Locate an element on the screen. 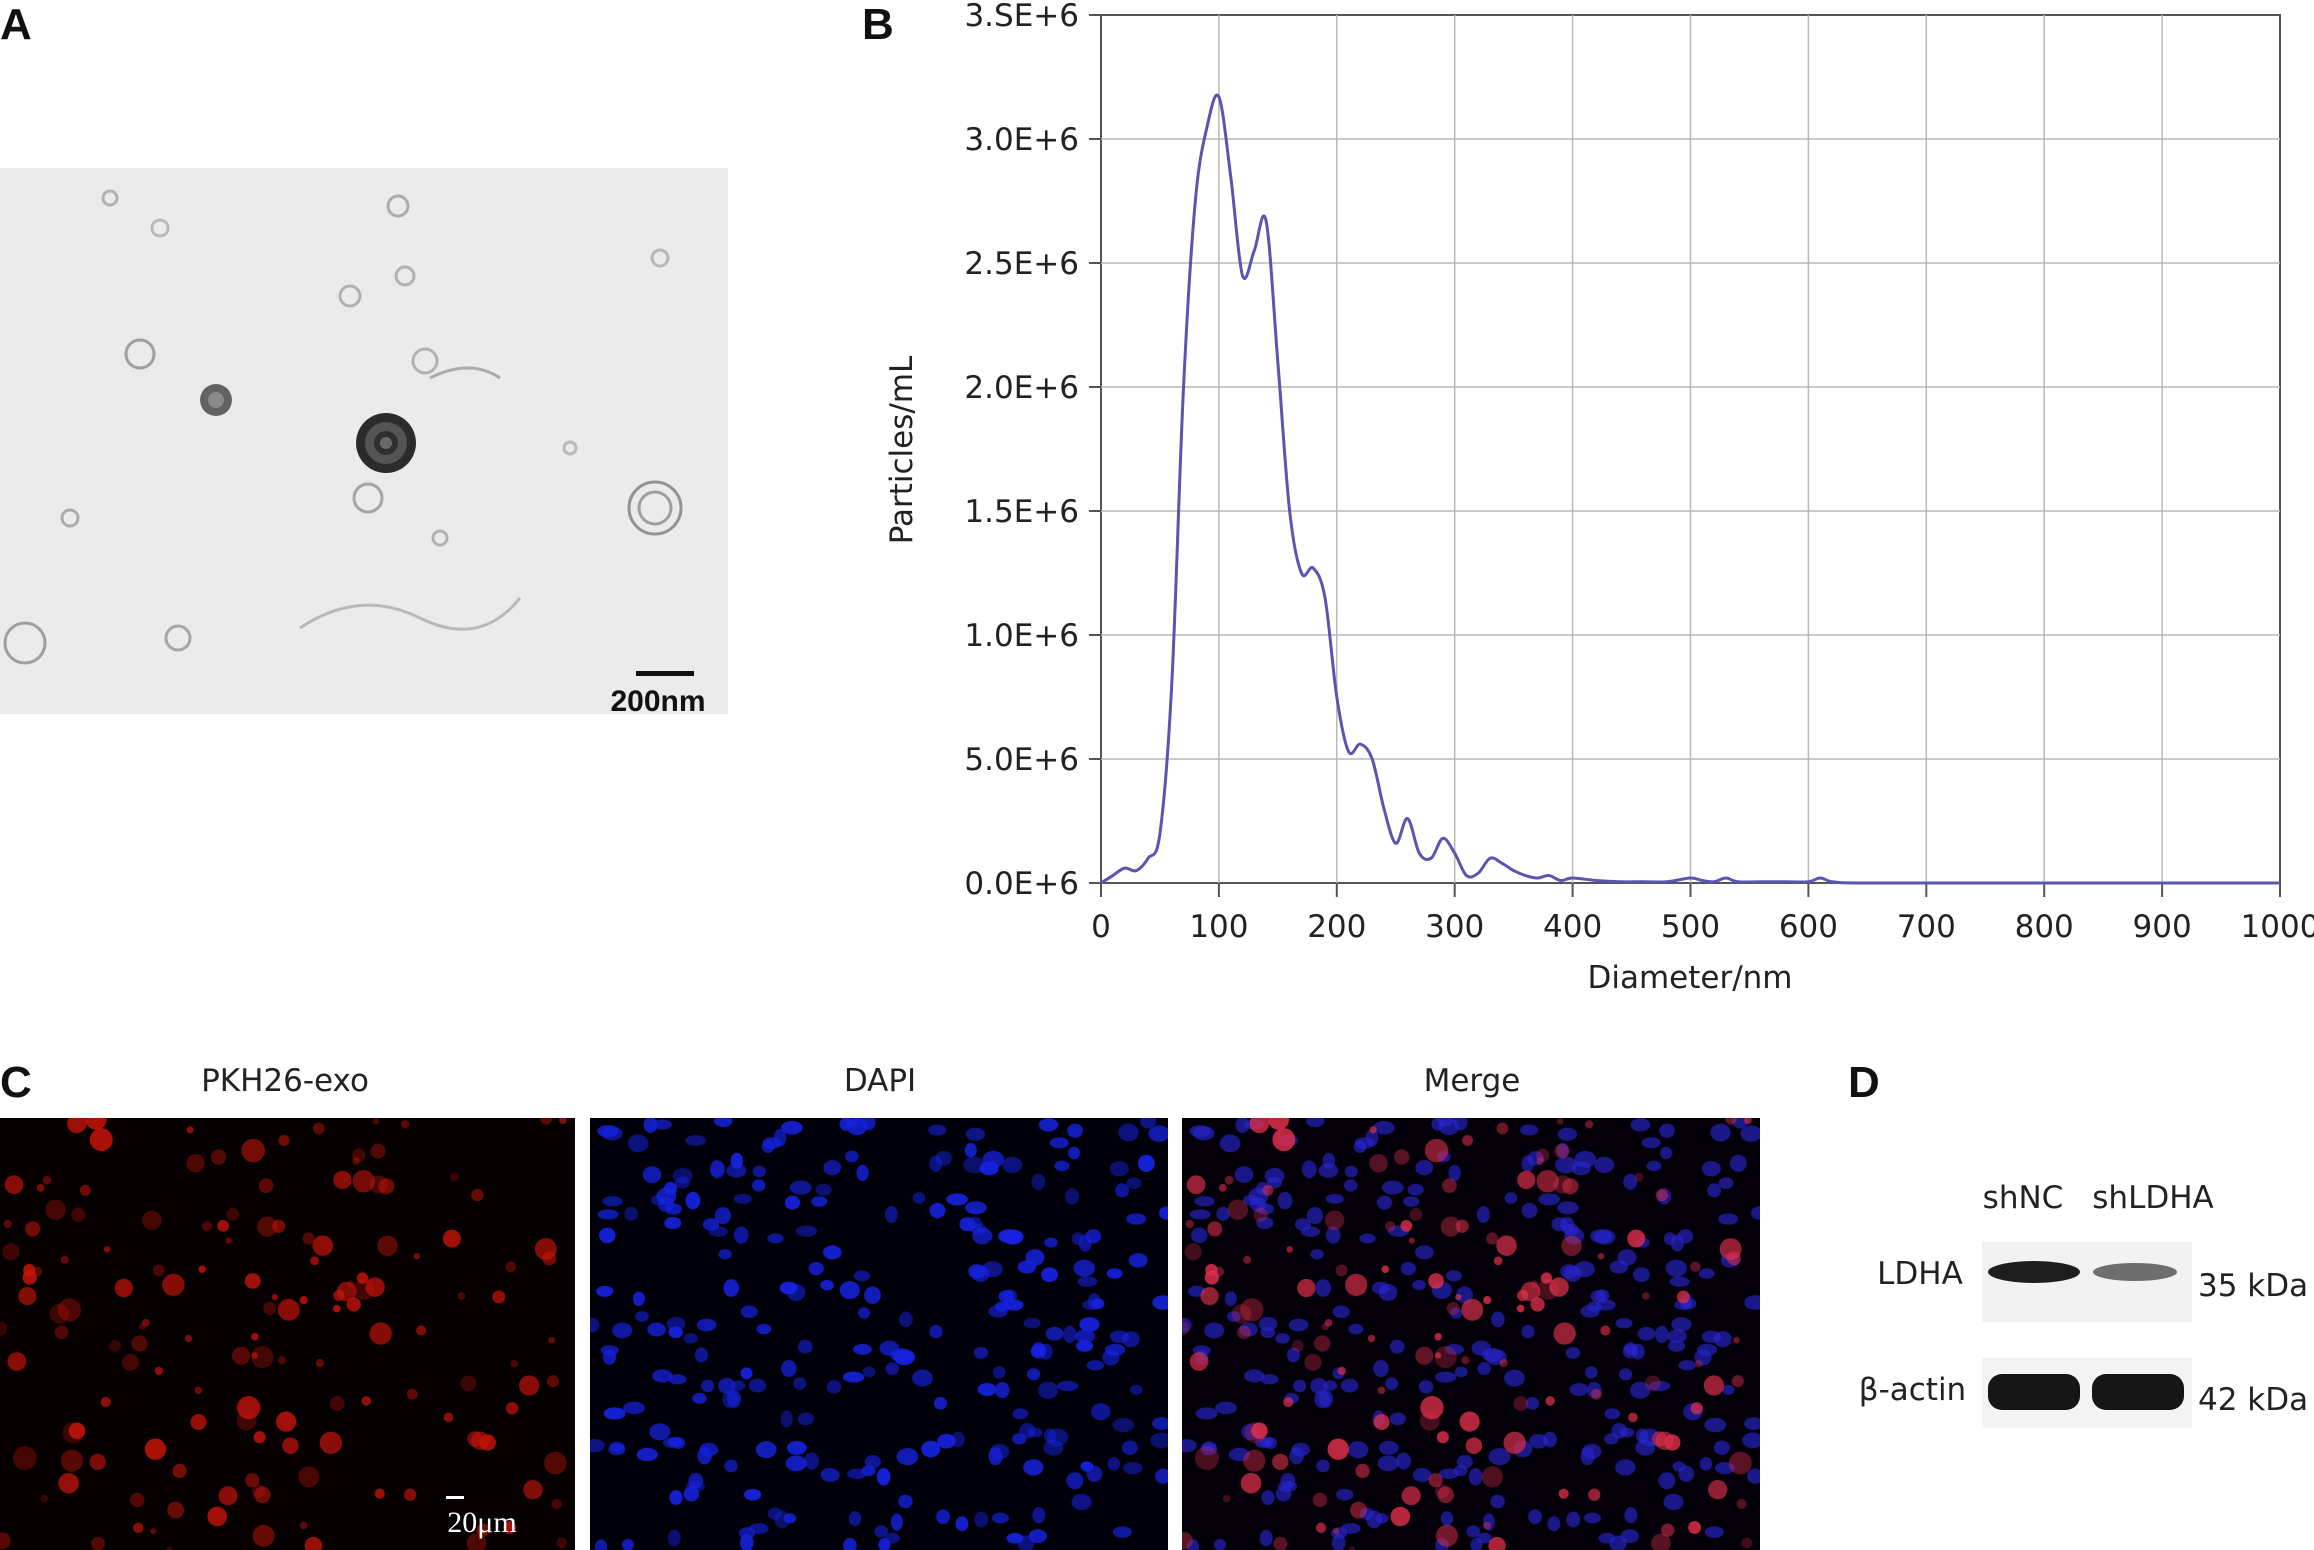  x-tick-label: 400 is located at coordinates (1572, 927).